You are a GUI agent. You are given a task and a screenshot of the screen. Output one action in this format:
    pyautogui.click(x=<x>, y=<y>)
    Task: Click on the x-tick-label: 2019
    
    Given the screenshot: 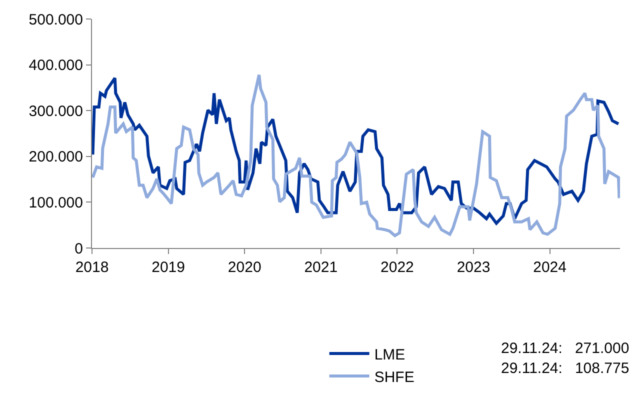 What is the action you would take?
    pyautogui.click(x=168, y=267)
    